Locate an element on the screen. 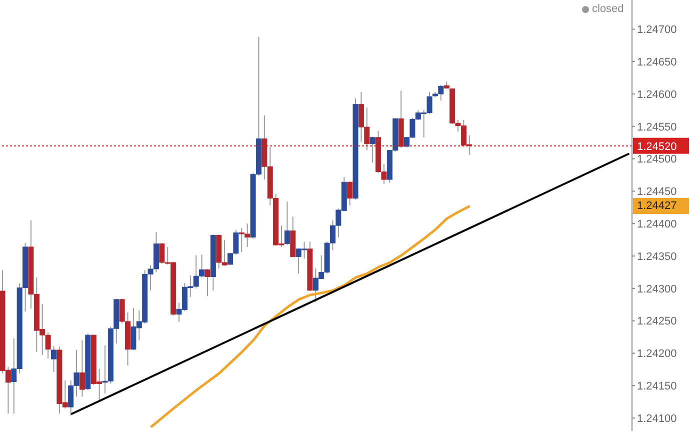  text: 1.24427 is located at coordinates (661, 206).